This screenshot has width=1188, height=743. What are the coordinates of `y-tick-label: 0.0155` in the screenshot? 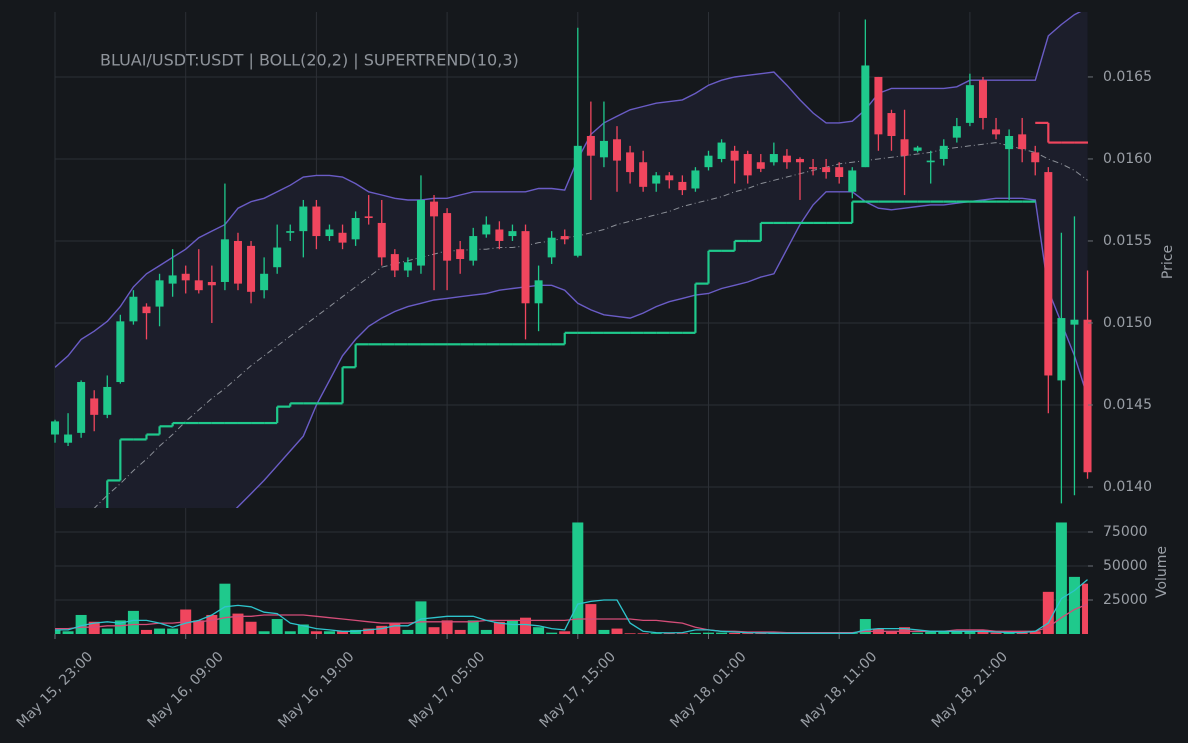 It's located at (1127, 241).